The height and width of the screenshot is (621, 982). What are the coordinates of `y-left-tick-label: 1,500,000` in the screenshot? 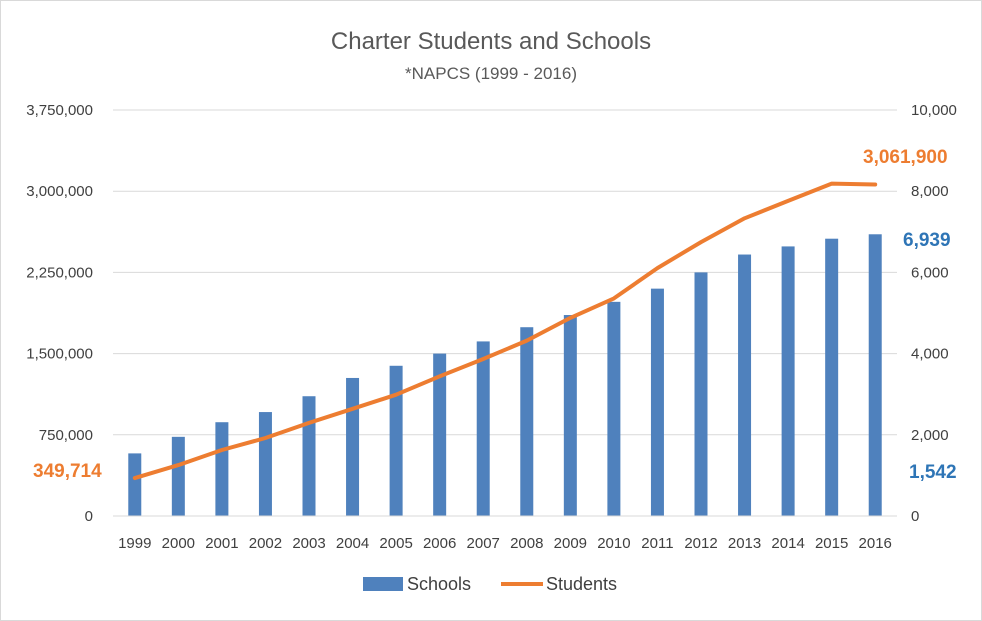 It's located at (59, 354).